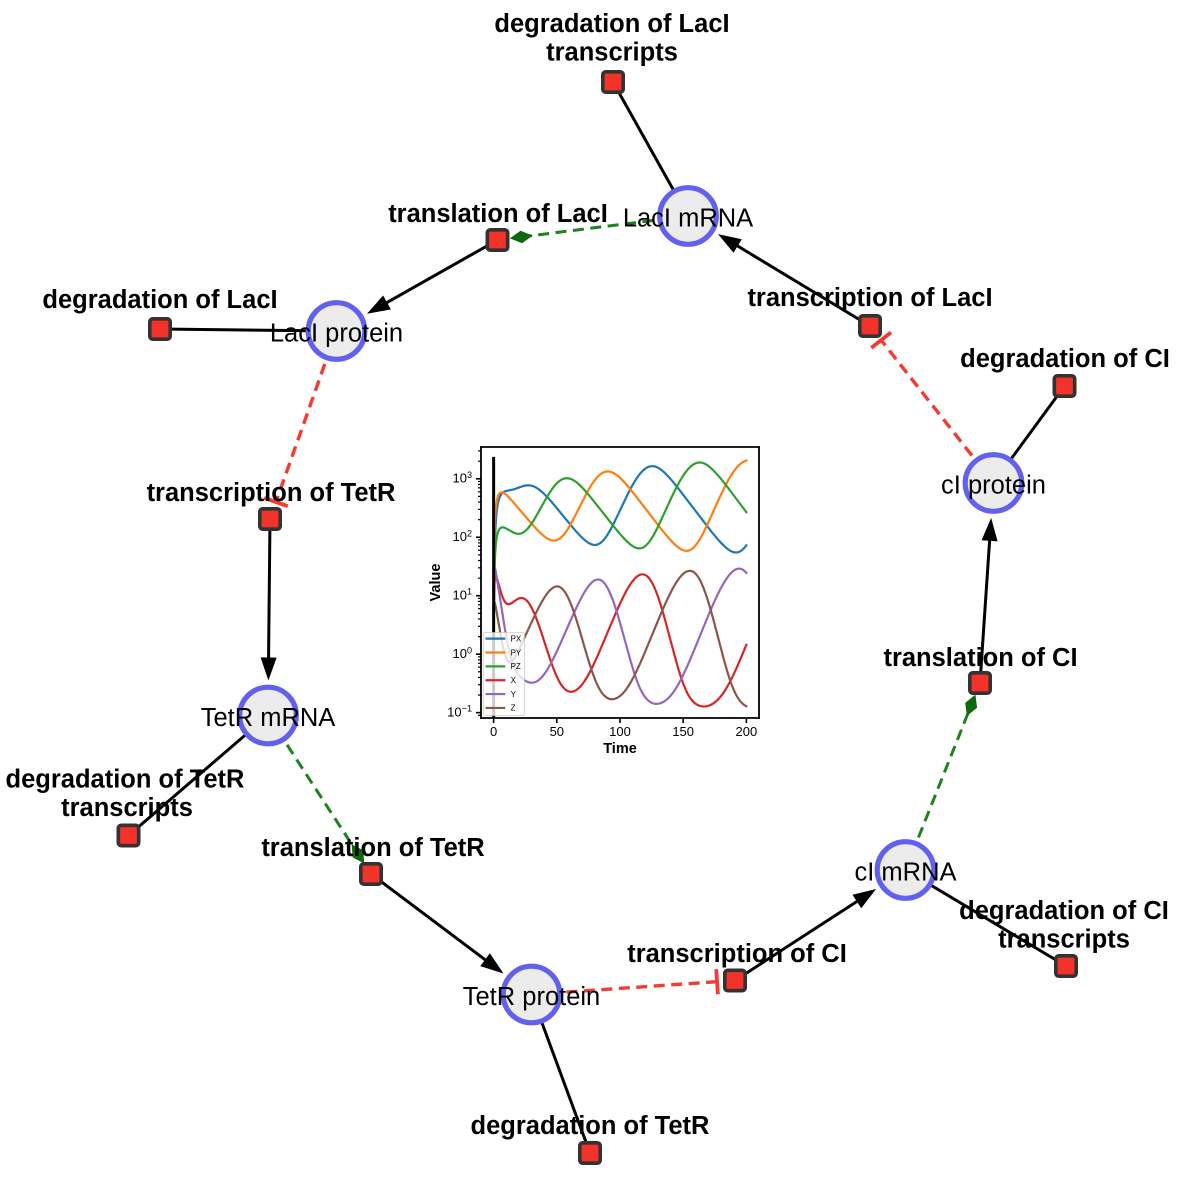 This screenshot has width=1189, height=1200. What do you see at coordinates (372, 848) in the screenshot?
I see `svg-text: translation of TetR` at bounding box center [372, 848].